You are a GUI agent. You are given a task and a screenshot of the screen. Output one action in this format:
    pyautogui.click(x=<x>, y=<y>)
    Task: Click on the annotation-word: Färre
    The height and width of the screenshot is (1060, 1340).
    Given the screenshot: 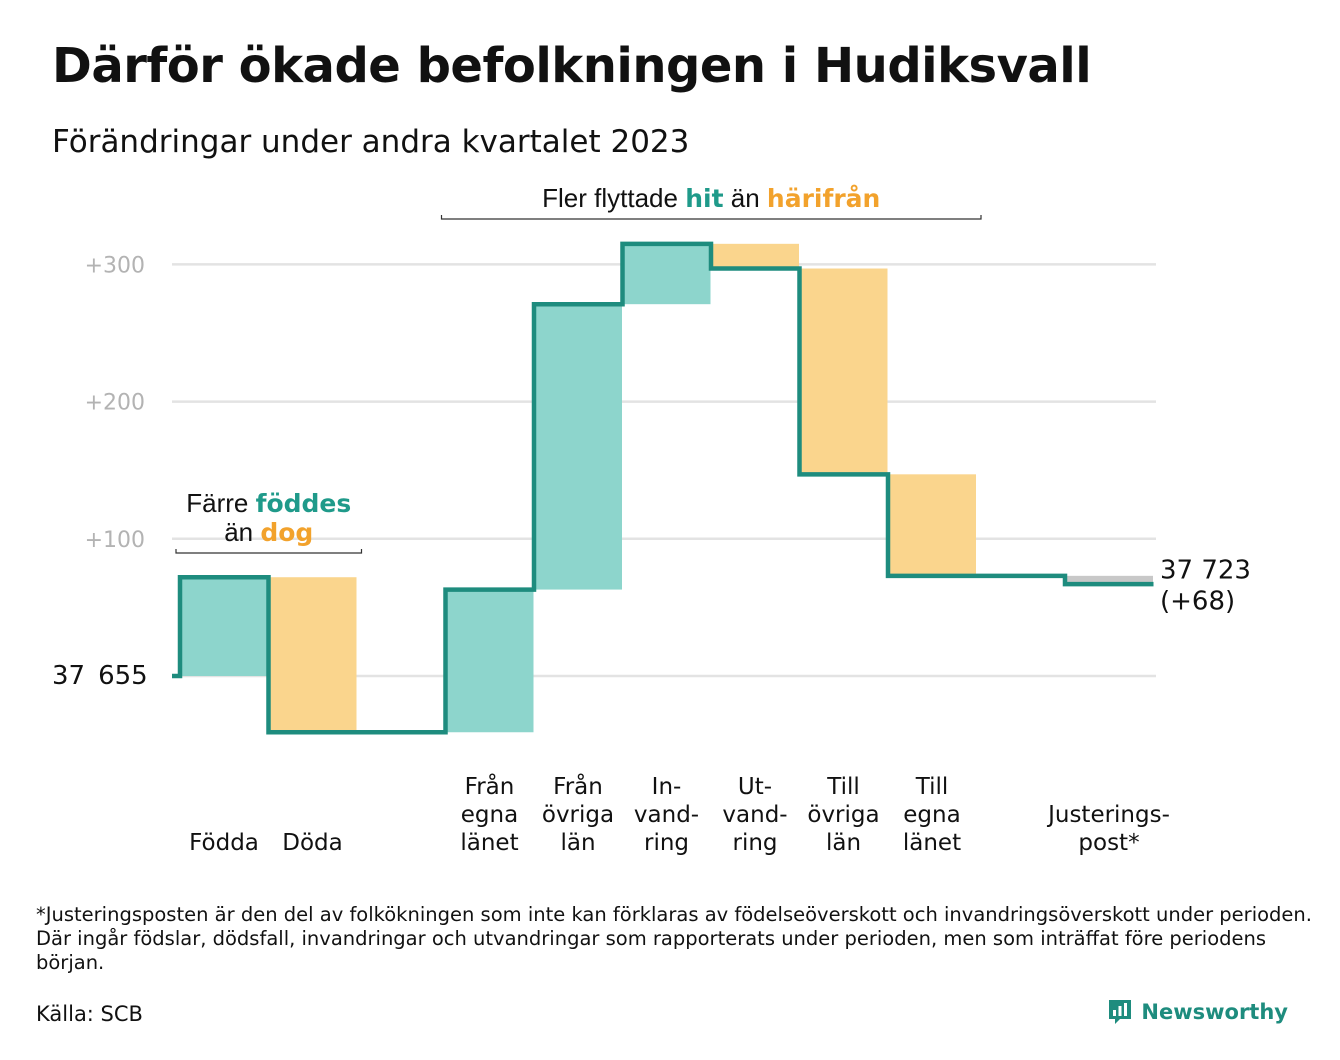 What is the action you would take?
    pyautogui.click(x=220, y=503)
    